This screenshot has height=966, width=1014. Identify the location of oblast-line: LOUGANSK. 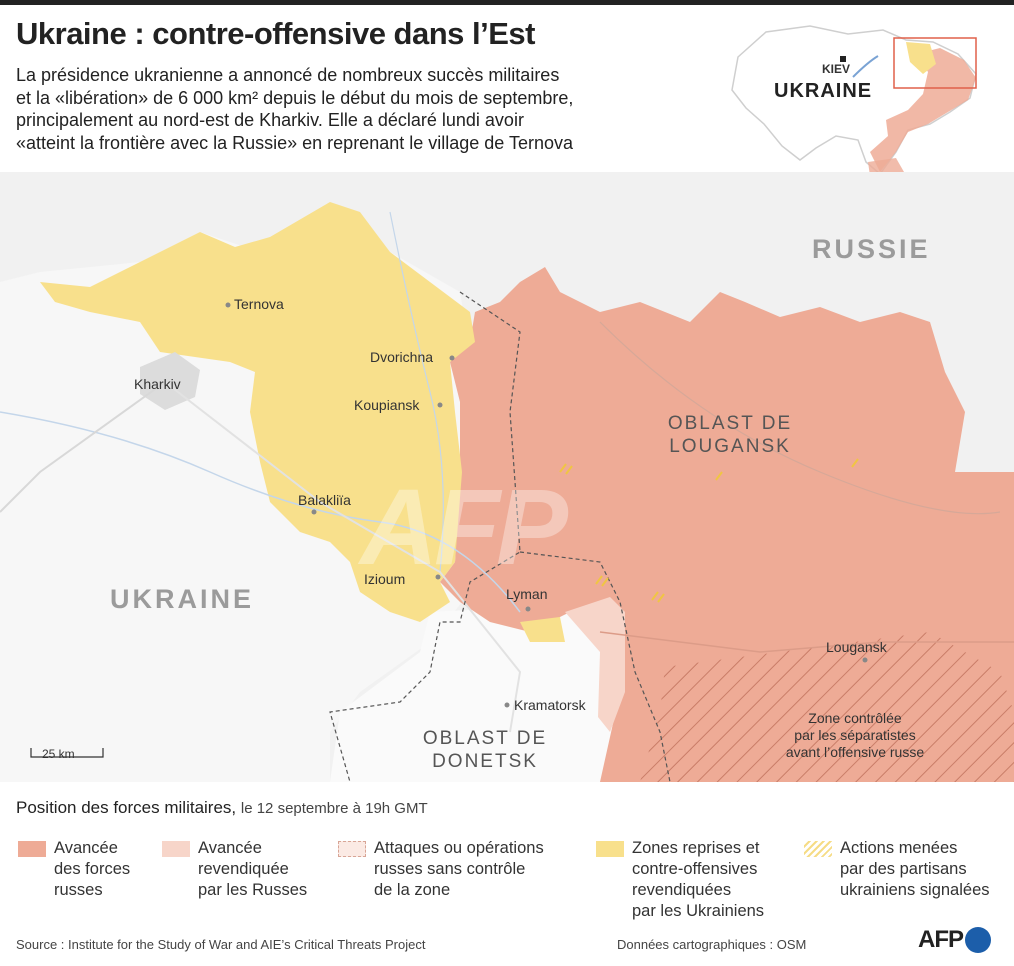
(730, 446).